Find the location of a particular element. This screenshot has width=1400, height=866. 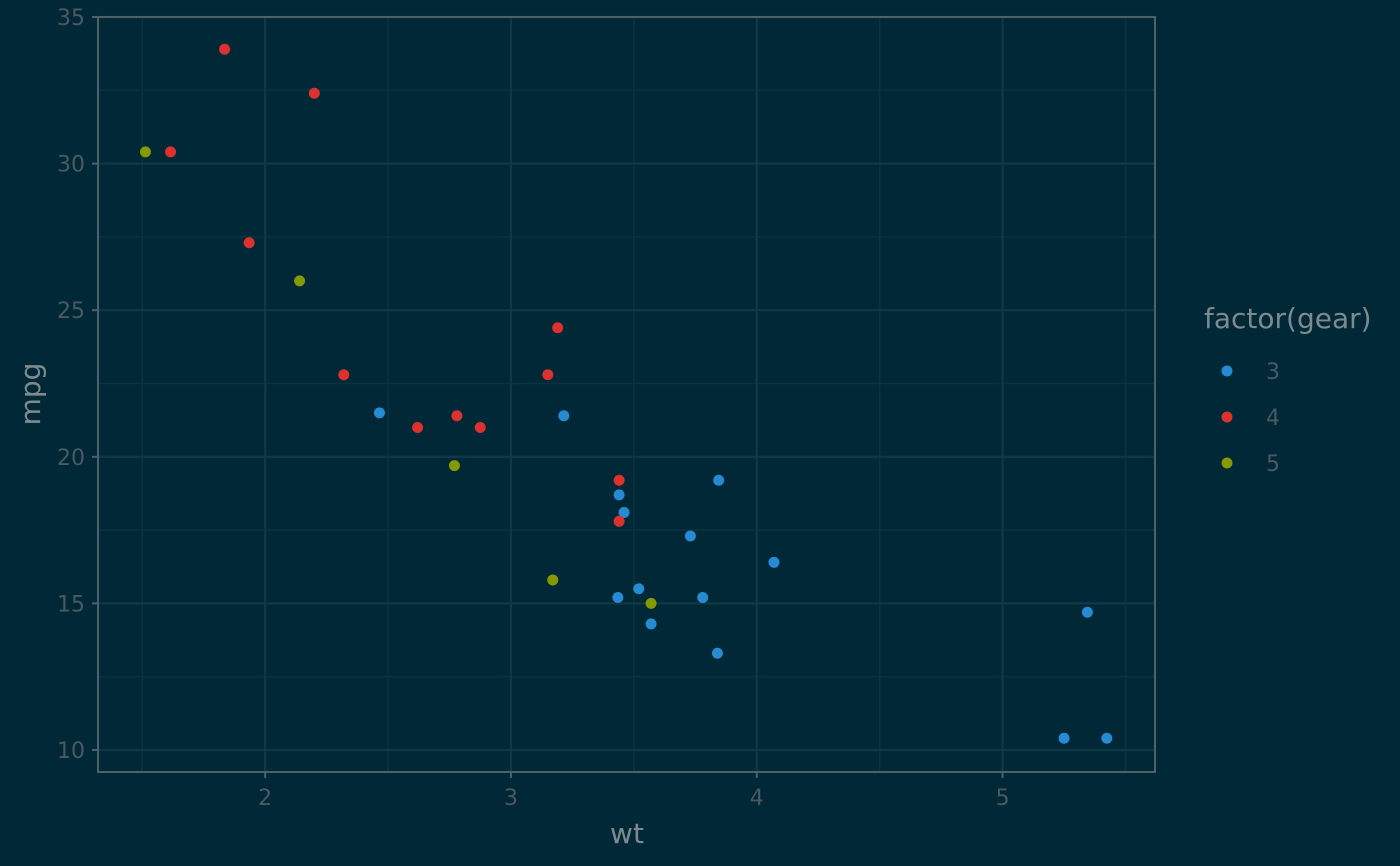

x-tick-label: 3 is located at coordinates (511, 798).